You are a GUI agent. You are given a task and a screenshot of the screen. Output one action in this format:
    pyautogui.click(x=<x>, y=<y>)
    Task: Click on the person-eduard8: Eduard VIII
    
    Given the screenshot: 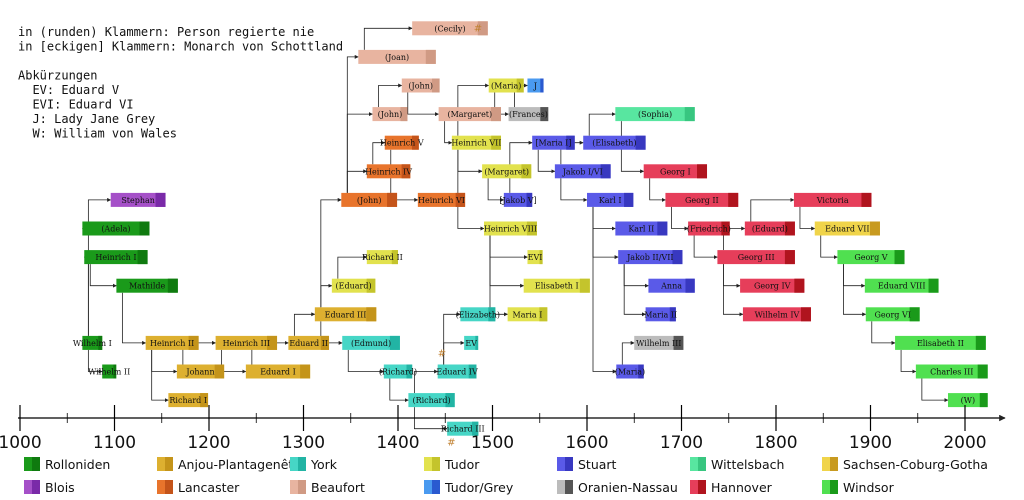 What is the action you would take?
    pyautogui.click(x=901, y=285)
    